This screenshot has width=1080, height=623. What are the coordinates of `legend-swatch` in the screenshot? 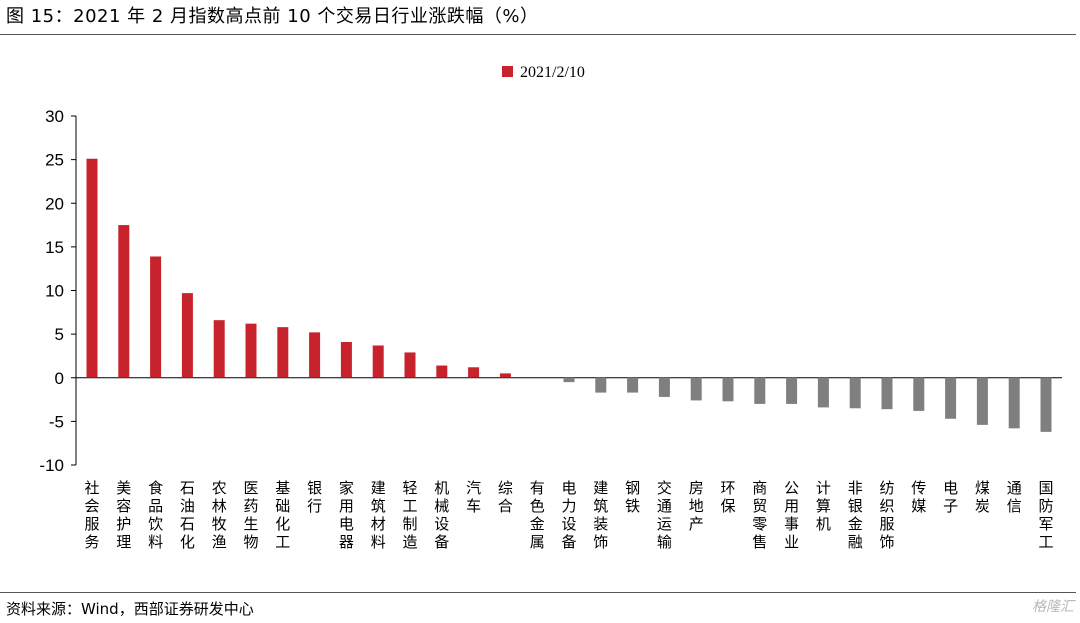 It's located at (507, 71).